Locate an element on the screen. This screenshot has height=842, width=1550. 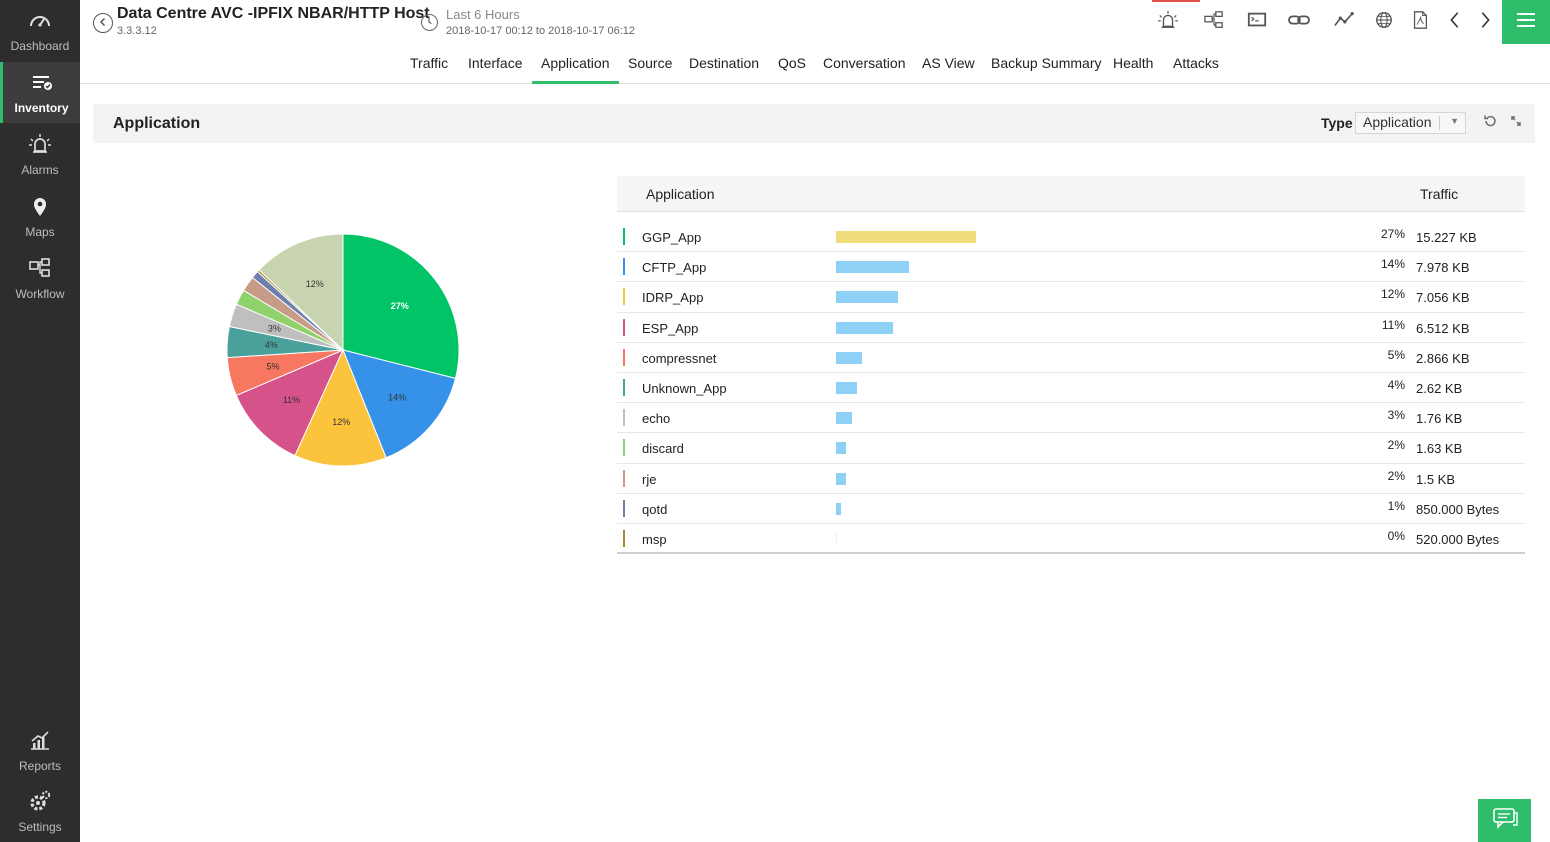
inventory-icon is located at coordinates (42, 84).